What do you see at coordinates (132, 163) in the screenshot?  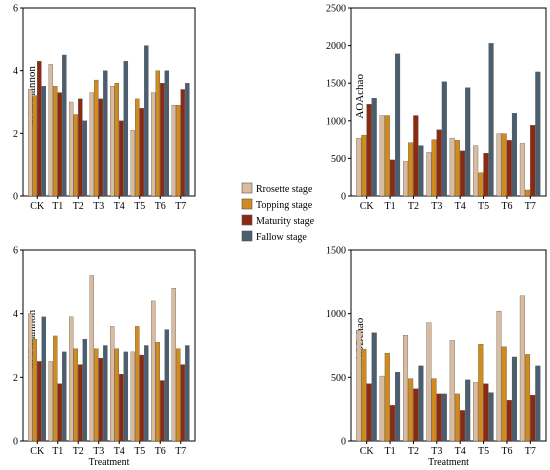 I see `bar-t5-rrosette-stage` at bounding box center [132, 163].